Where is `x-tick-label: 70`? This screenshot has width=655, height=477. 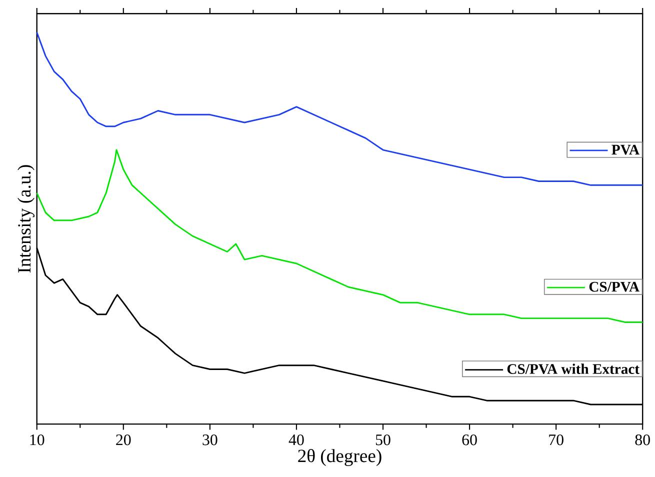 x-tick-label: 70 is located at coordinates (556, 440).